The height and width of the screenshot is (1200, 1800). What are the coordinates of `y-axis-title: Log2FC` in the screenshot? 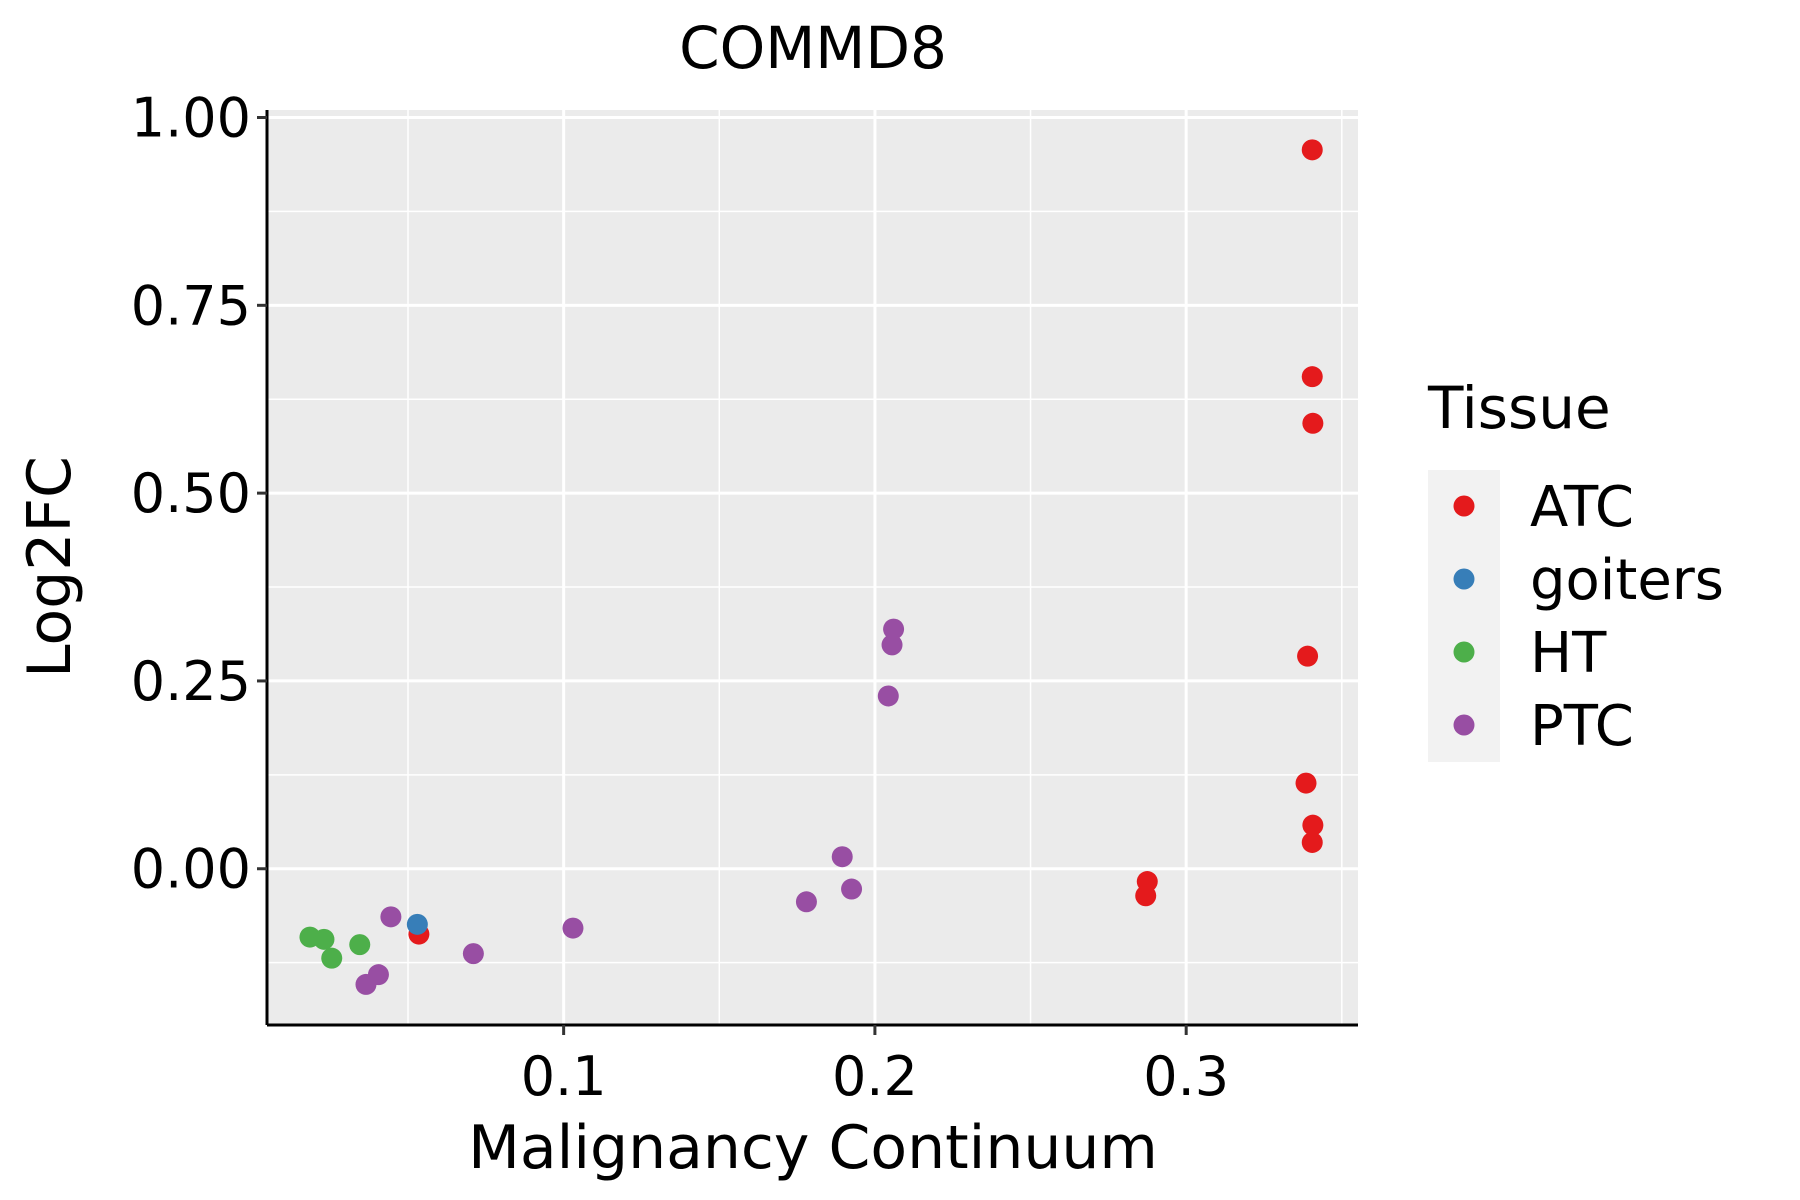 It's located at (50, 567).